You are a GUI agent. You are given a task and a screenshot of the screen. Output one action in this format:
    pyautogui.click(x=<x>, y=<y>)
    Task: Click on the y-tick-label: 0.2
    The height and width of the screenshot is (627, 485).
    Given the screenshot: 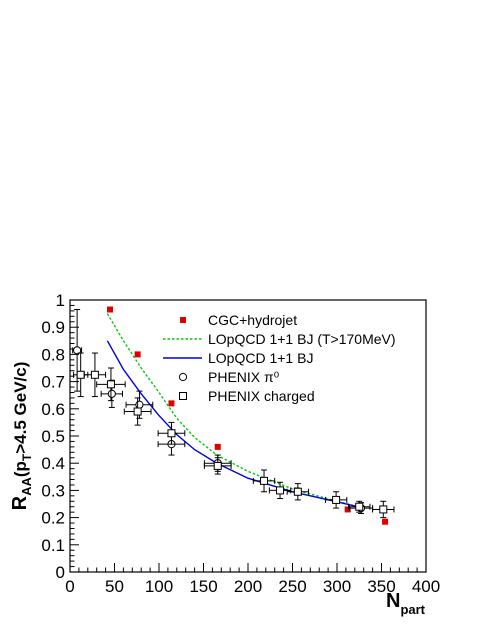 What is the action you would take?
    pyautogui.click(x=53, y=518)
    